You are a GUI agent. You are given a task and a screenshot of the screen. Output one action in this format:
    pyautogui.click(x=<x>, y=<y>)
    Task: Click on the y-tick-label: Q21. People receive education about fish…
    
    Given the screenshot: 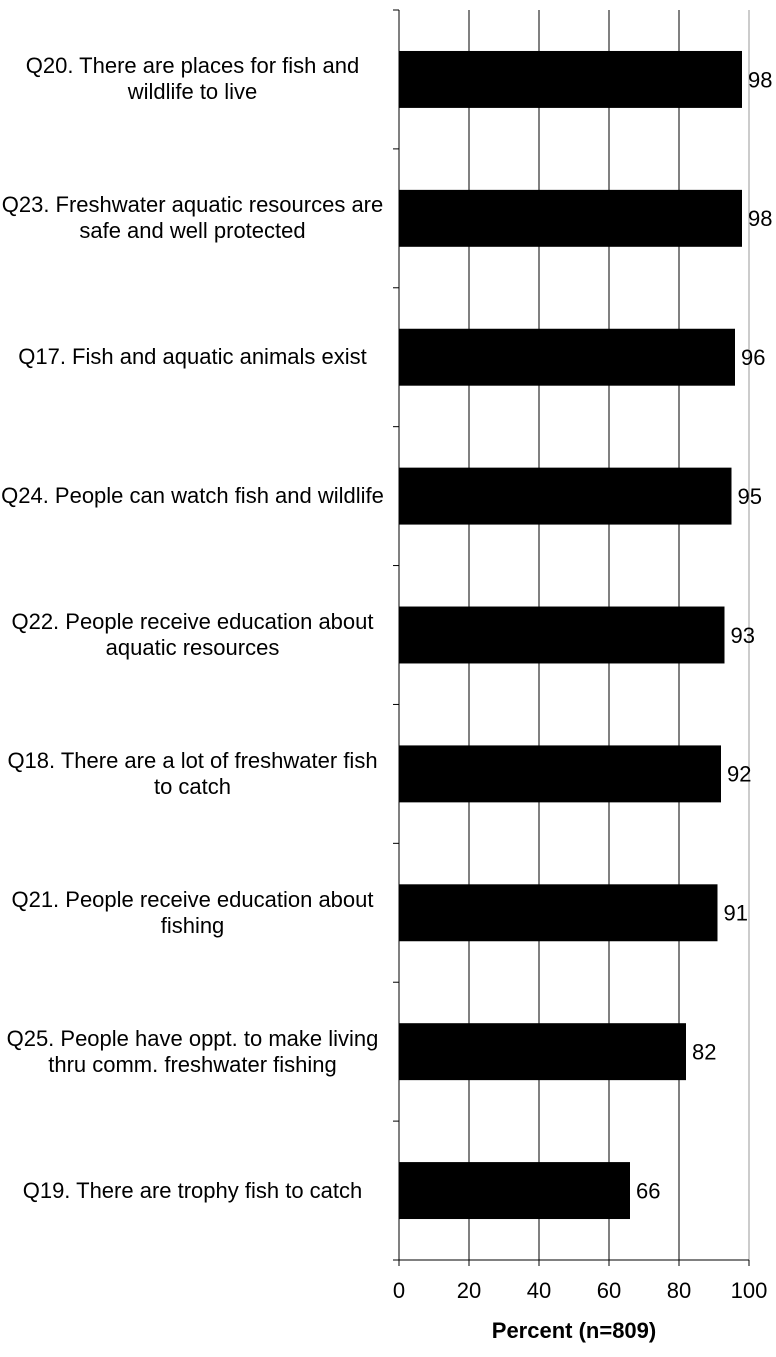 What is the action you would take?
    pyautogui.click(x=192, y=912)
    